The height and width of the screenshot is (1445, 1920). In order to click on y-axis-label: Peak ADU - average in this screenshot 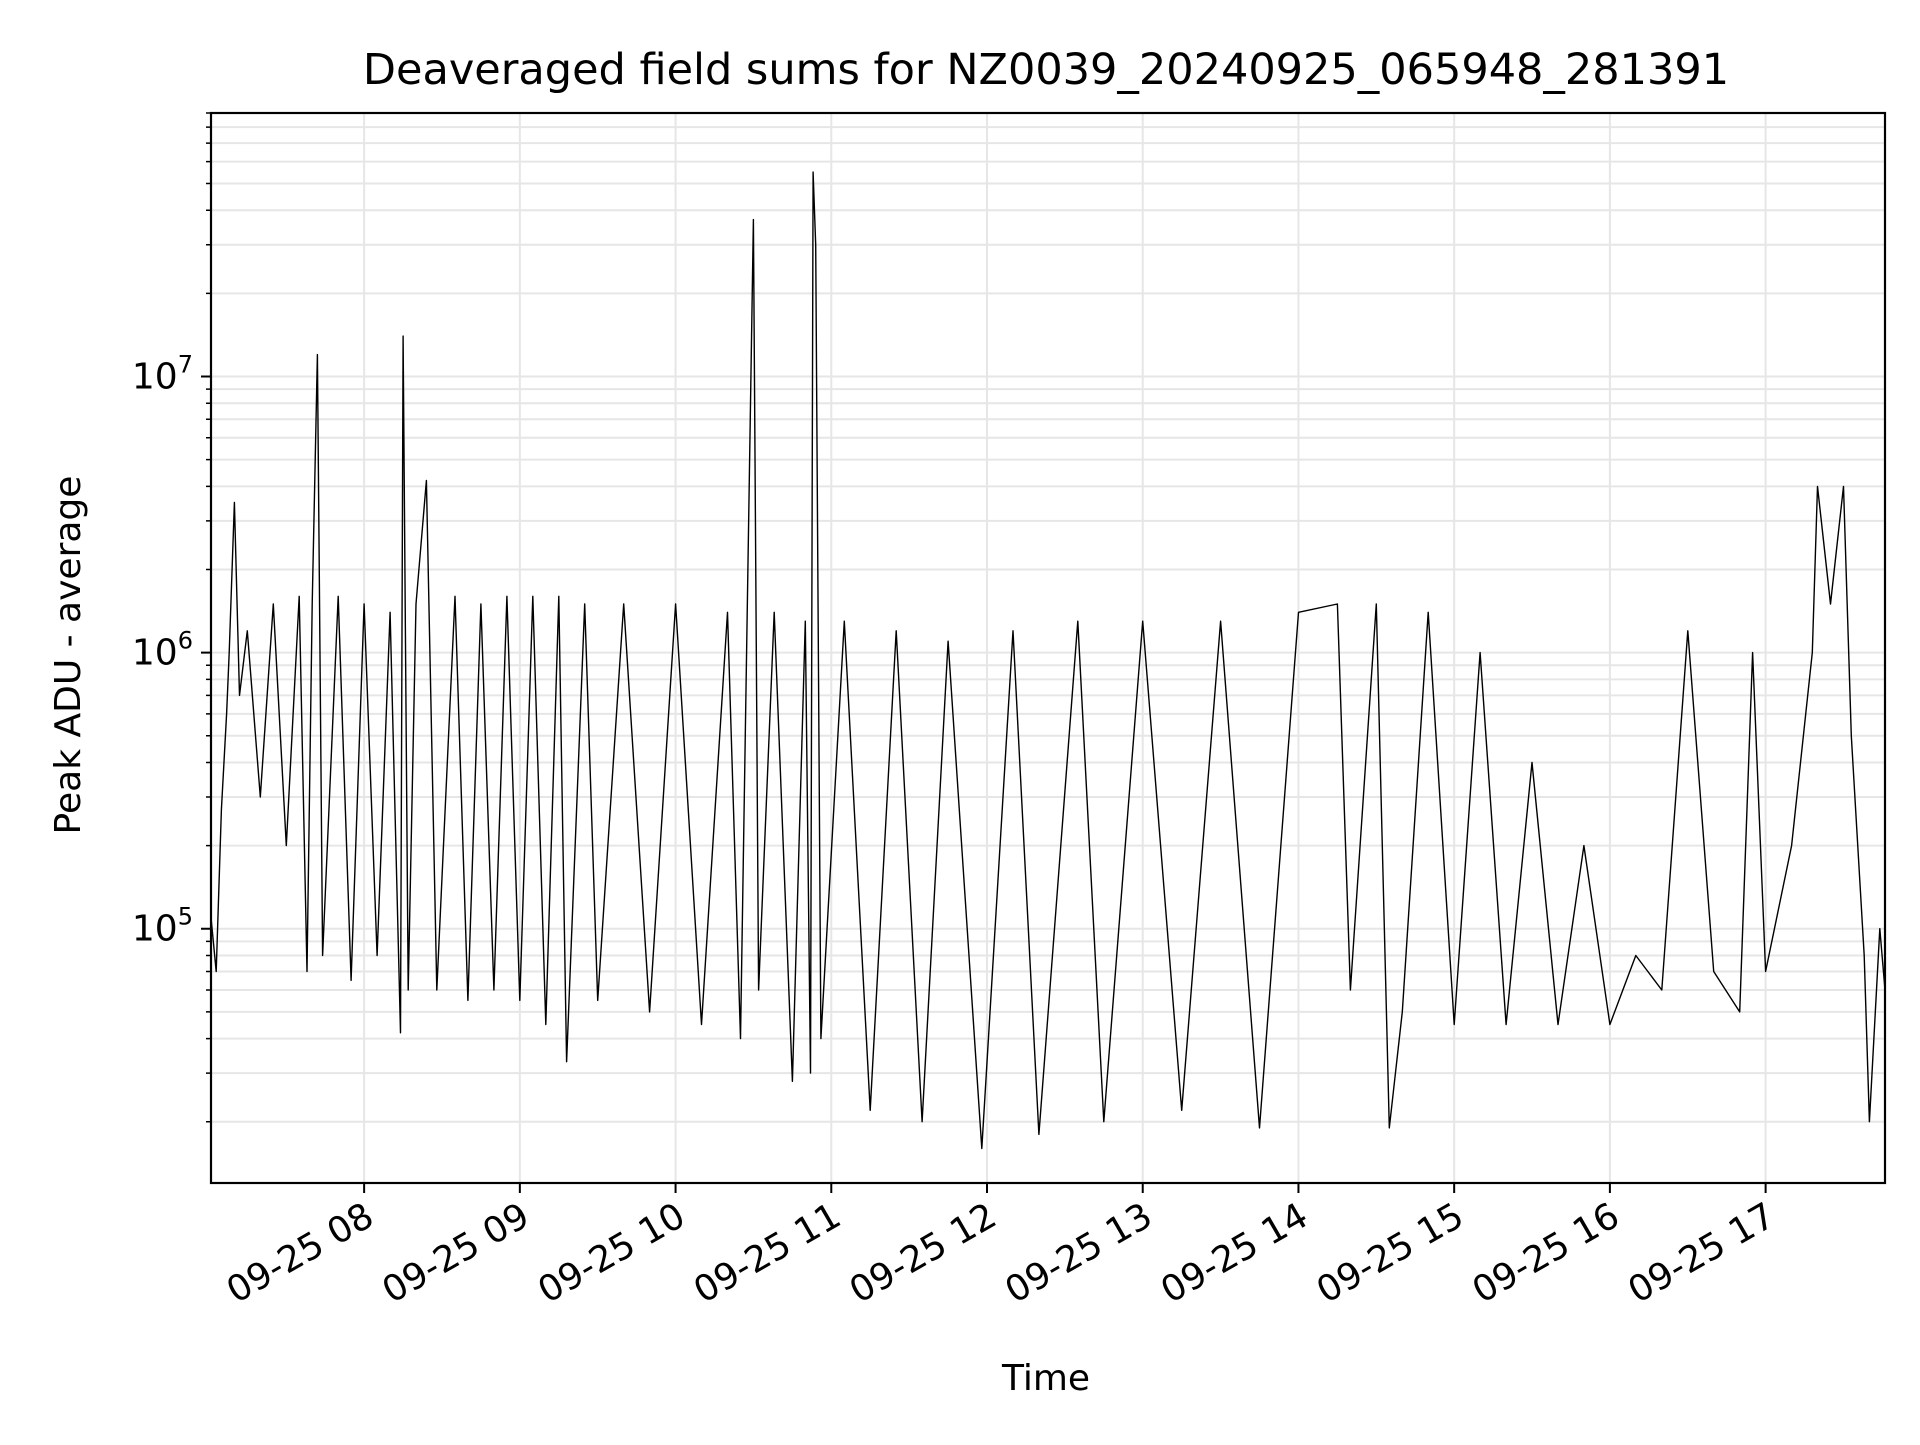, I will do `click(68, 655)`.